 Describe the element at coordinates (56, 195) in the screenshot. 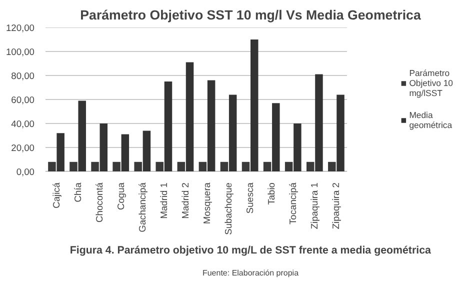

I see `x-tick-label: Cajicá` at that location.